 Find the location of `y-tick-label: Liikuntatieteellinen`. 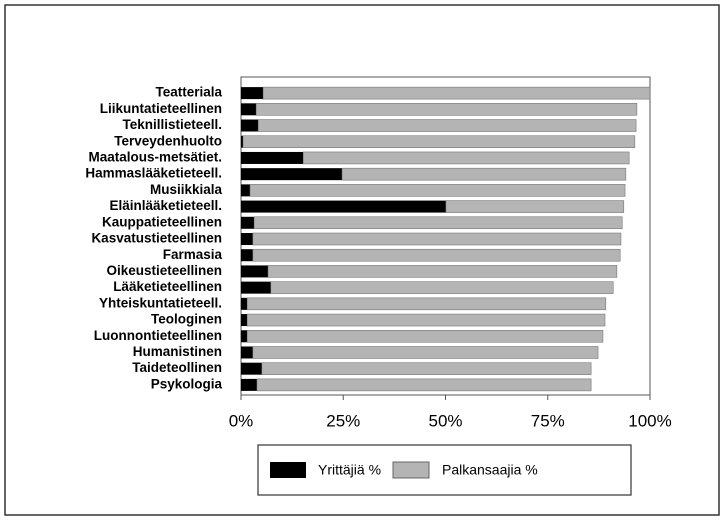

y-tick-label: Liikuntatieteellinen is located at coordinates (161, 108).